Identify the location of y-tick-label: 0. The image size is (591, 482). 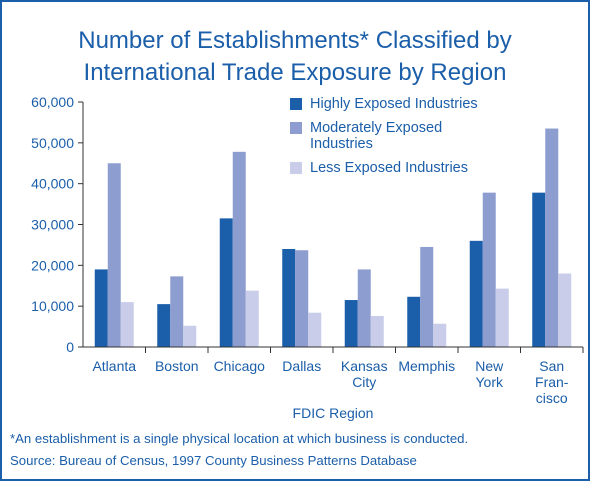
(70, 347).